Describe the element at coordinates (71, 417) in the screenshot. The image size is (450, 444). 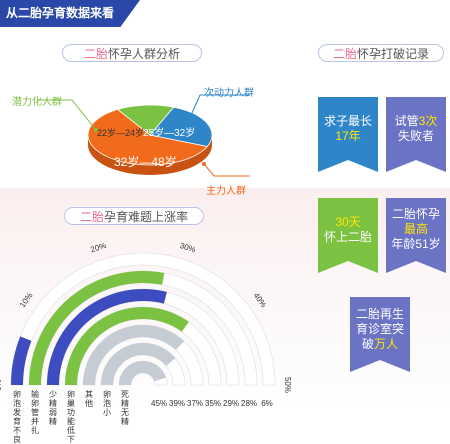
I see `category-label-3: 卵巢功能低下` at that location.